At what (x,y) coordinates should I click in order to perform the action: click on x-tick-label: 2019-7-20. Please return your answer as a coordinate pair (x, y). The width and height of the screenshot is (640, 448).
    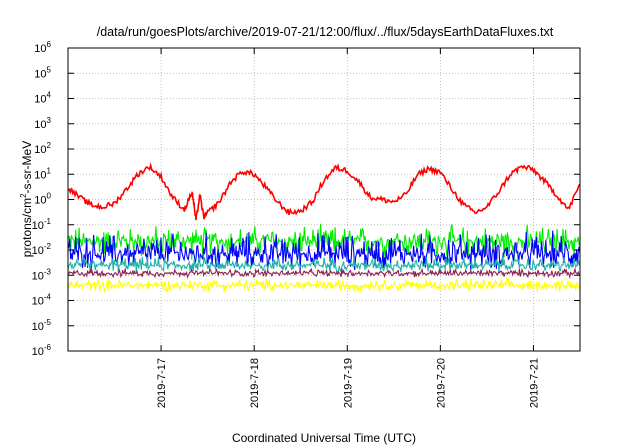
    Looking at the image, I should click on (441, 383).